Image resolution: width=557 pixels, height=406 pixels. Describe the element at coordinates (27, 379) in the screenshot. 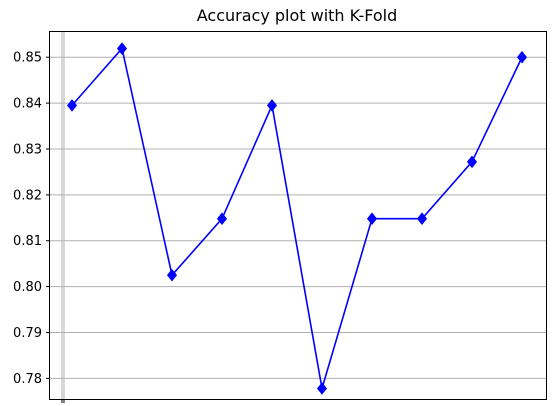

I see `y-tick-label: 0.78` at that location.